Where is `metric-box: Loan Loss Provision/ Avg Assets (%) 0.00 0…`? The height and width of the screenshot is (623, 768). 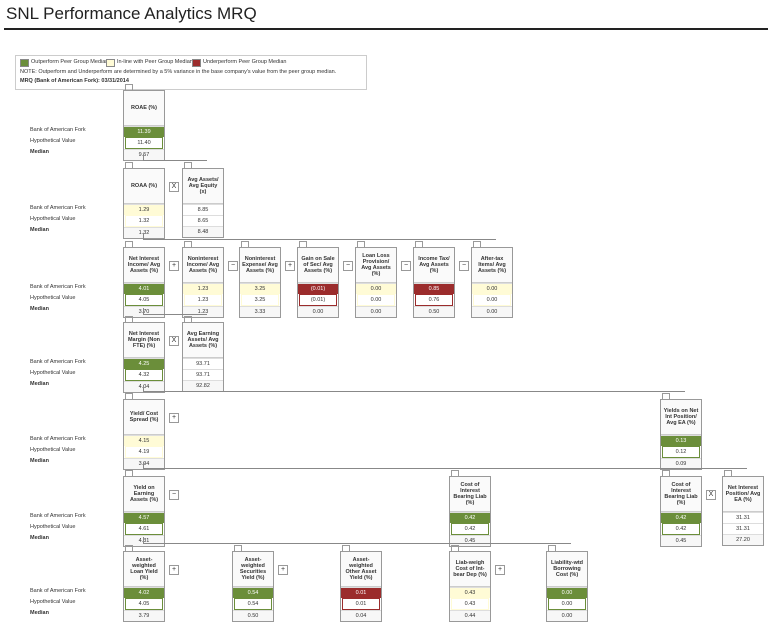
metric-box: Loan Loss Provision/ Avg Assets (%) 0.00 0… is located at coordinates (376, 282).